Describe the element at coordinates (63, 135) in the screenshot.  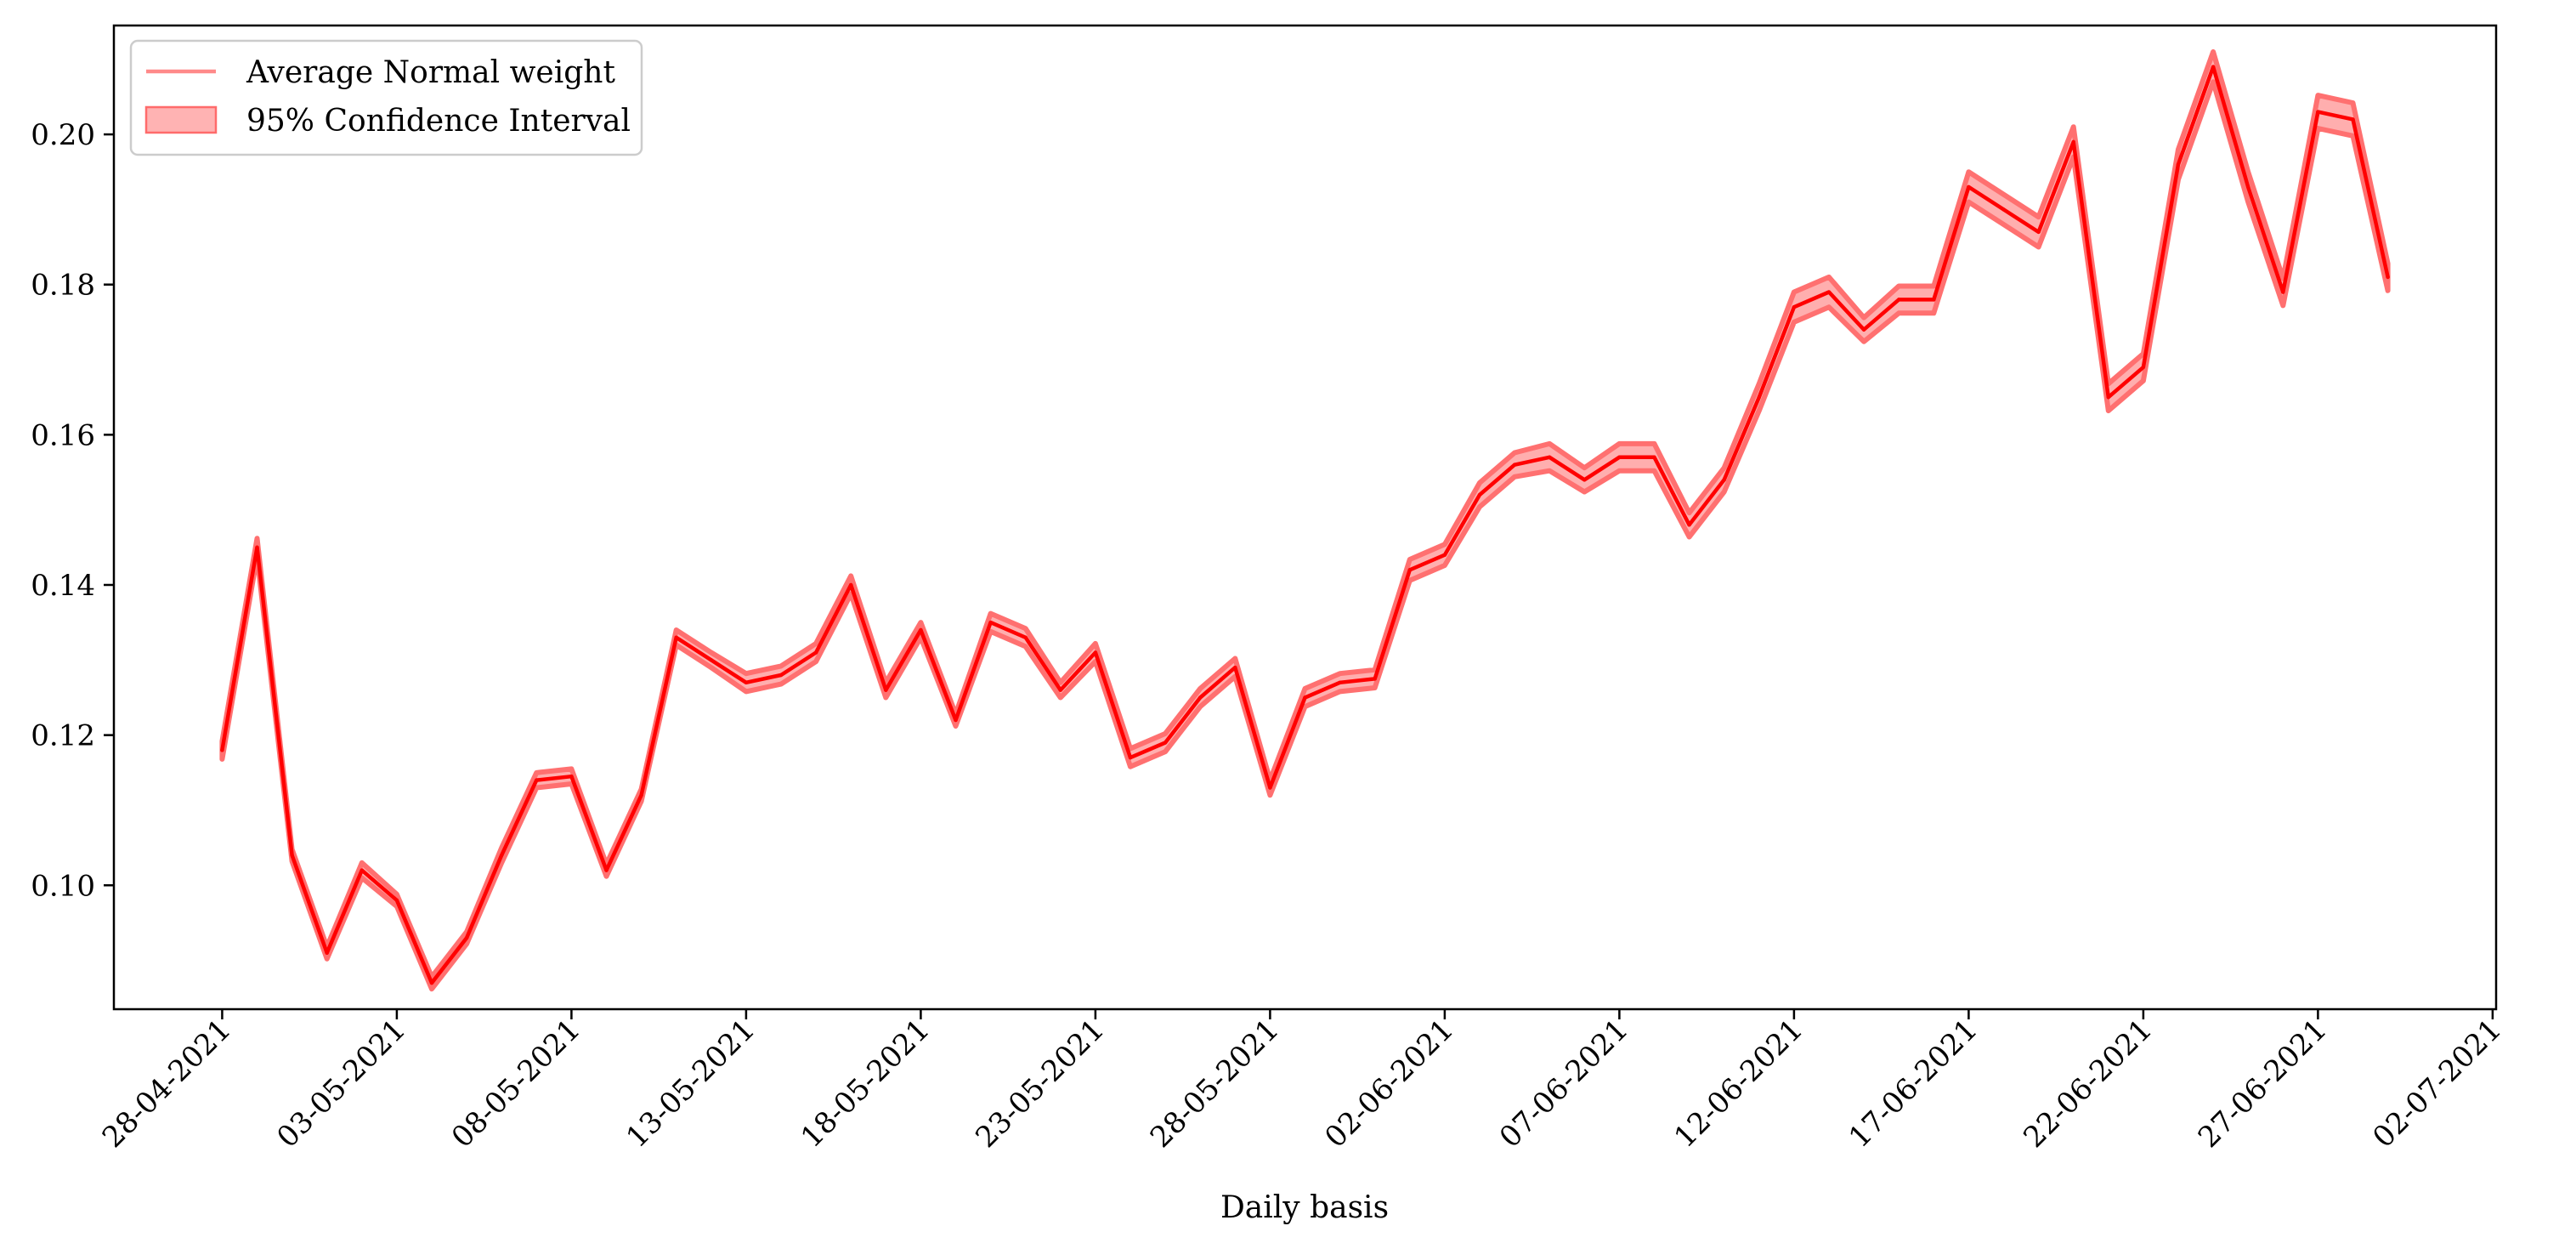
I see `y-tick-label: 0.20` at that location.